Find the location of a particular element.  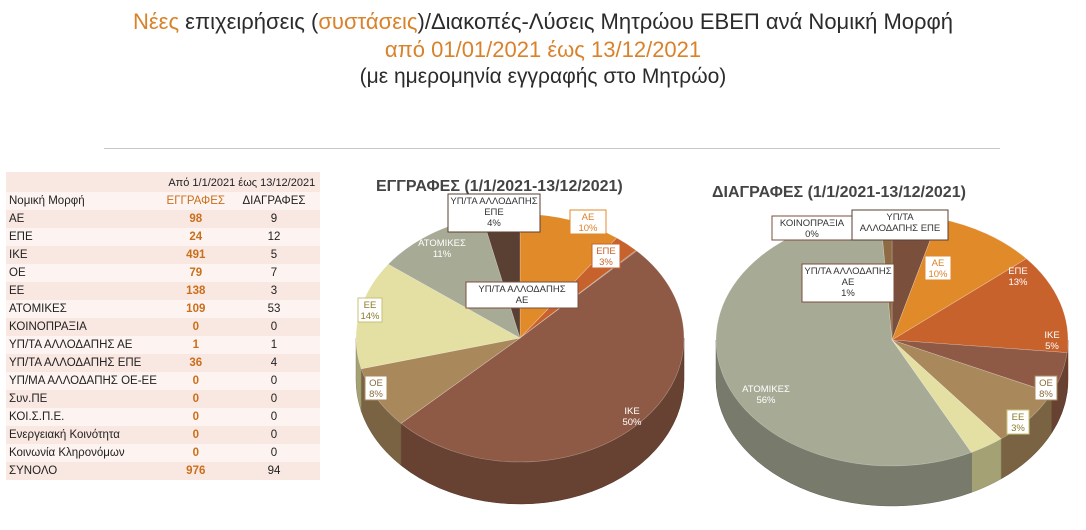

header-deletions: ΔΙΑΓΡΑΦΕΣ is located at coordinates (274, 201).